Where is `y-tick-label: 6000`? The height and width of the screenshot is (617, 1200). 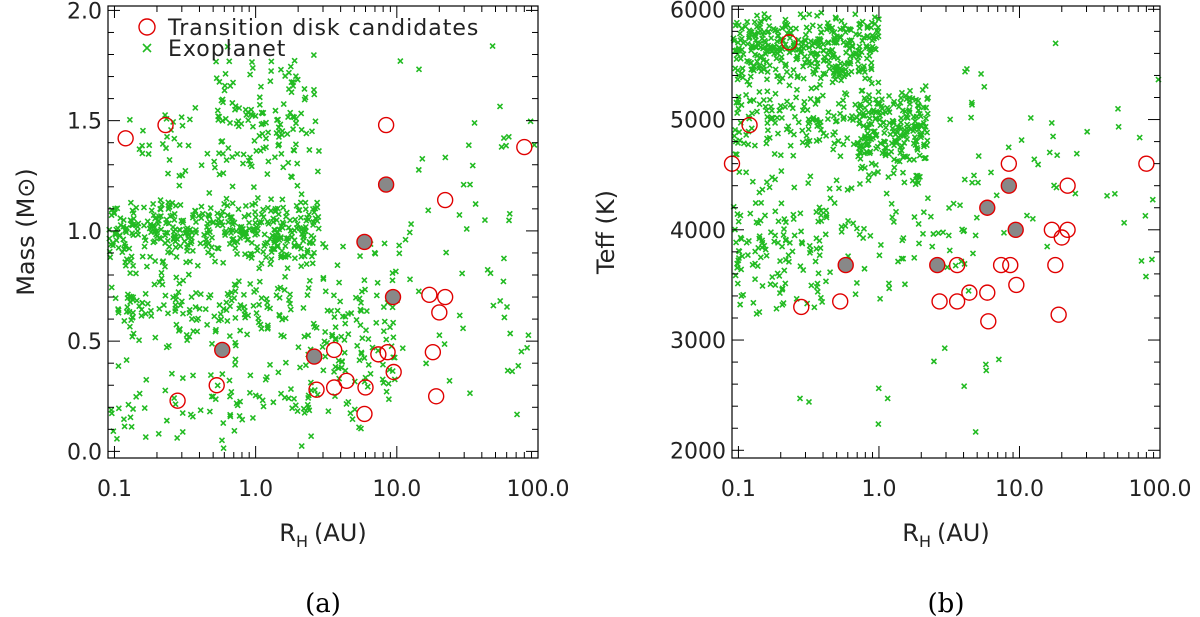 y-tick-label: 6000 is located at coordinates (698, 11).